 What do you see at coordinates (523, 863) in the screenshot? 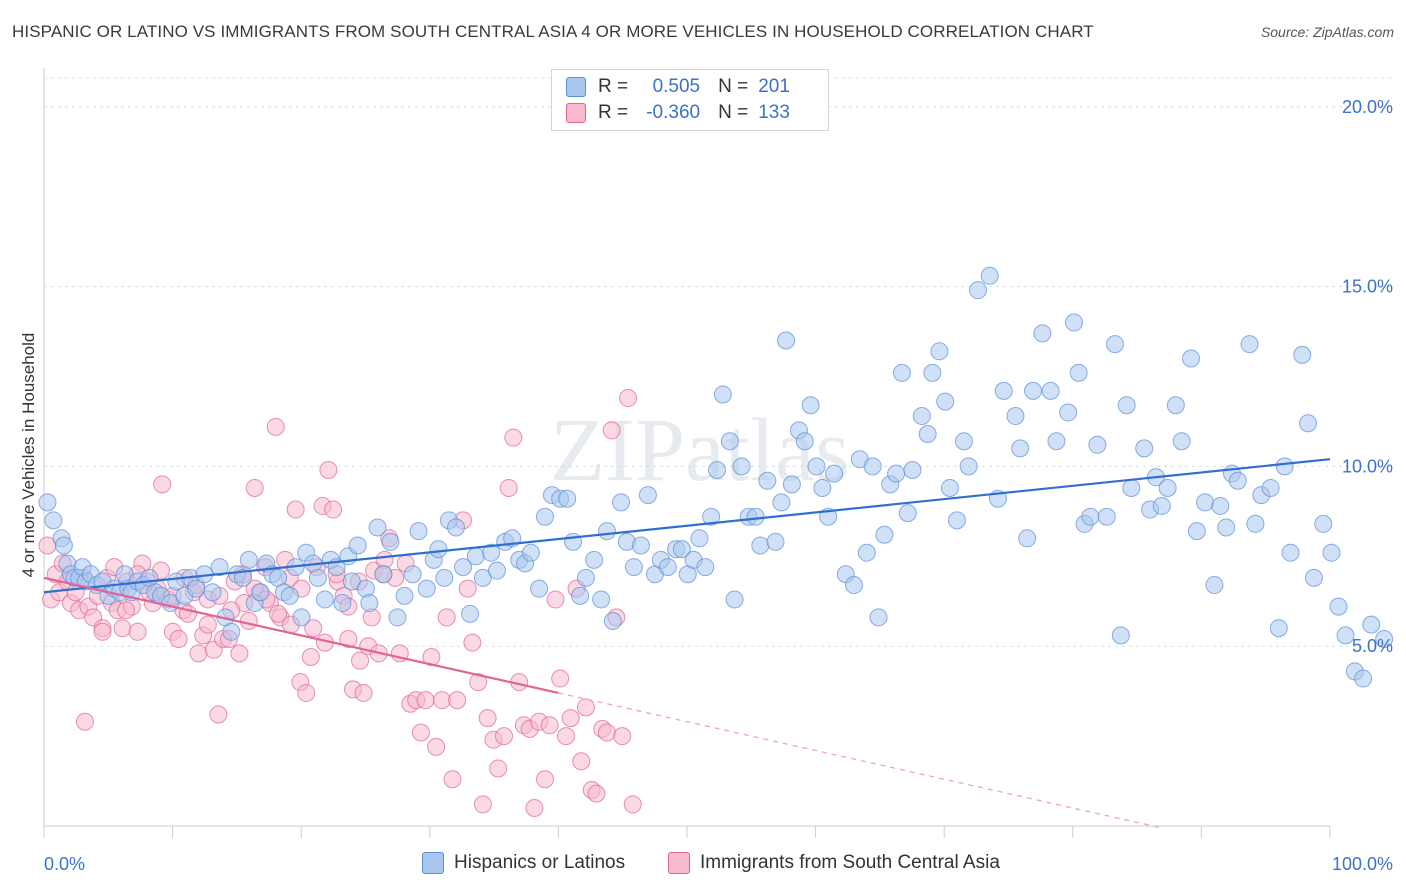
I see `legend-item-hispanics: Hispanics or Latinos` at bounding box center [523, 863].